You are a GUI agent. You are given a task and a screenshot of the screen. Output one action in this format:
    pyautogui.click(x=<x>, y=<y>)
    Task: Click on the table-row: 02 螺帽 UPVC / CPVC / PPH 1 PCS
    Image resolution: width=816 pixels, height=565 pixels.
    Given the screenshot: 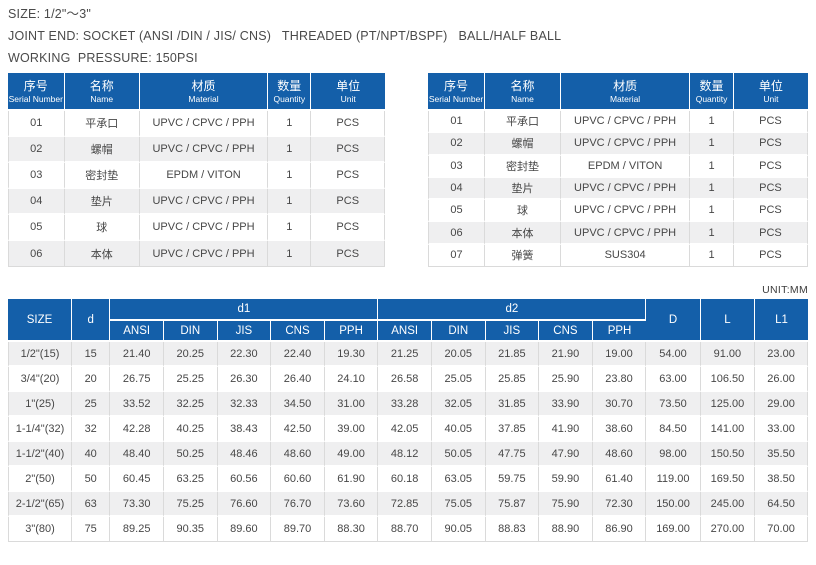 What is the action you would take?
    pyautogui.click(x=196, y=150)
    